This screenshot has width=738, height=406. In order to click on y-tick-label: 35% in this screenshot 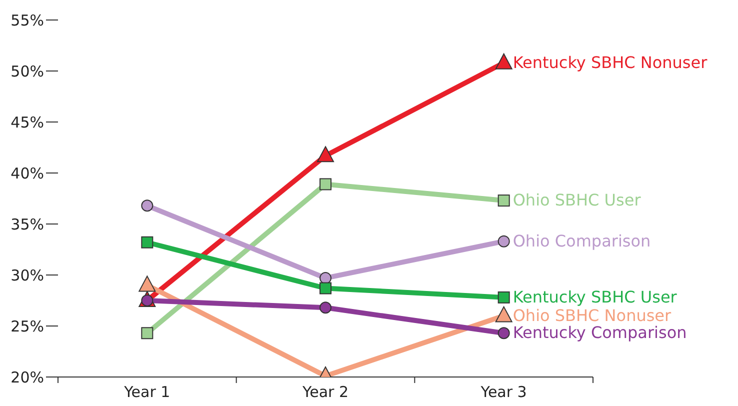, I will do `click(27, 224)`.